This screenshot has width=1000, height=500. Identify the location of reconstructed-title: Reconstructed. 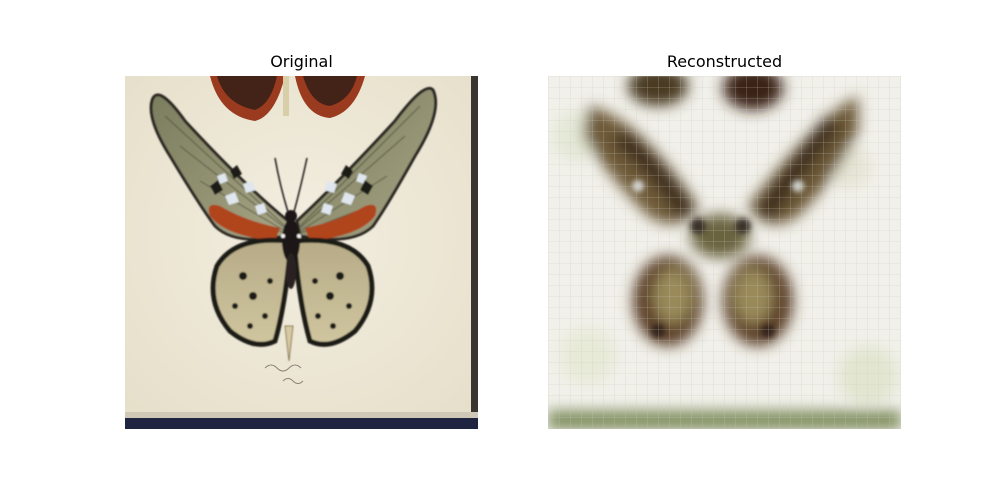
(724, 61).